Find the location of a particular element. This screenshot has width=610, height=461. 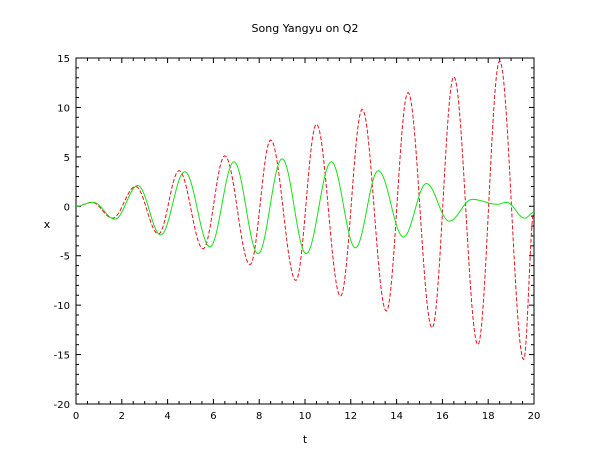

x-tick-label: 14 is located at coordinates (396, 416).